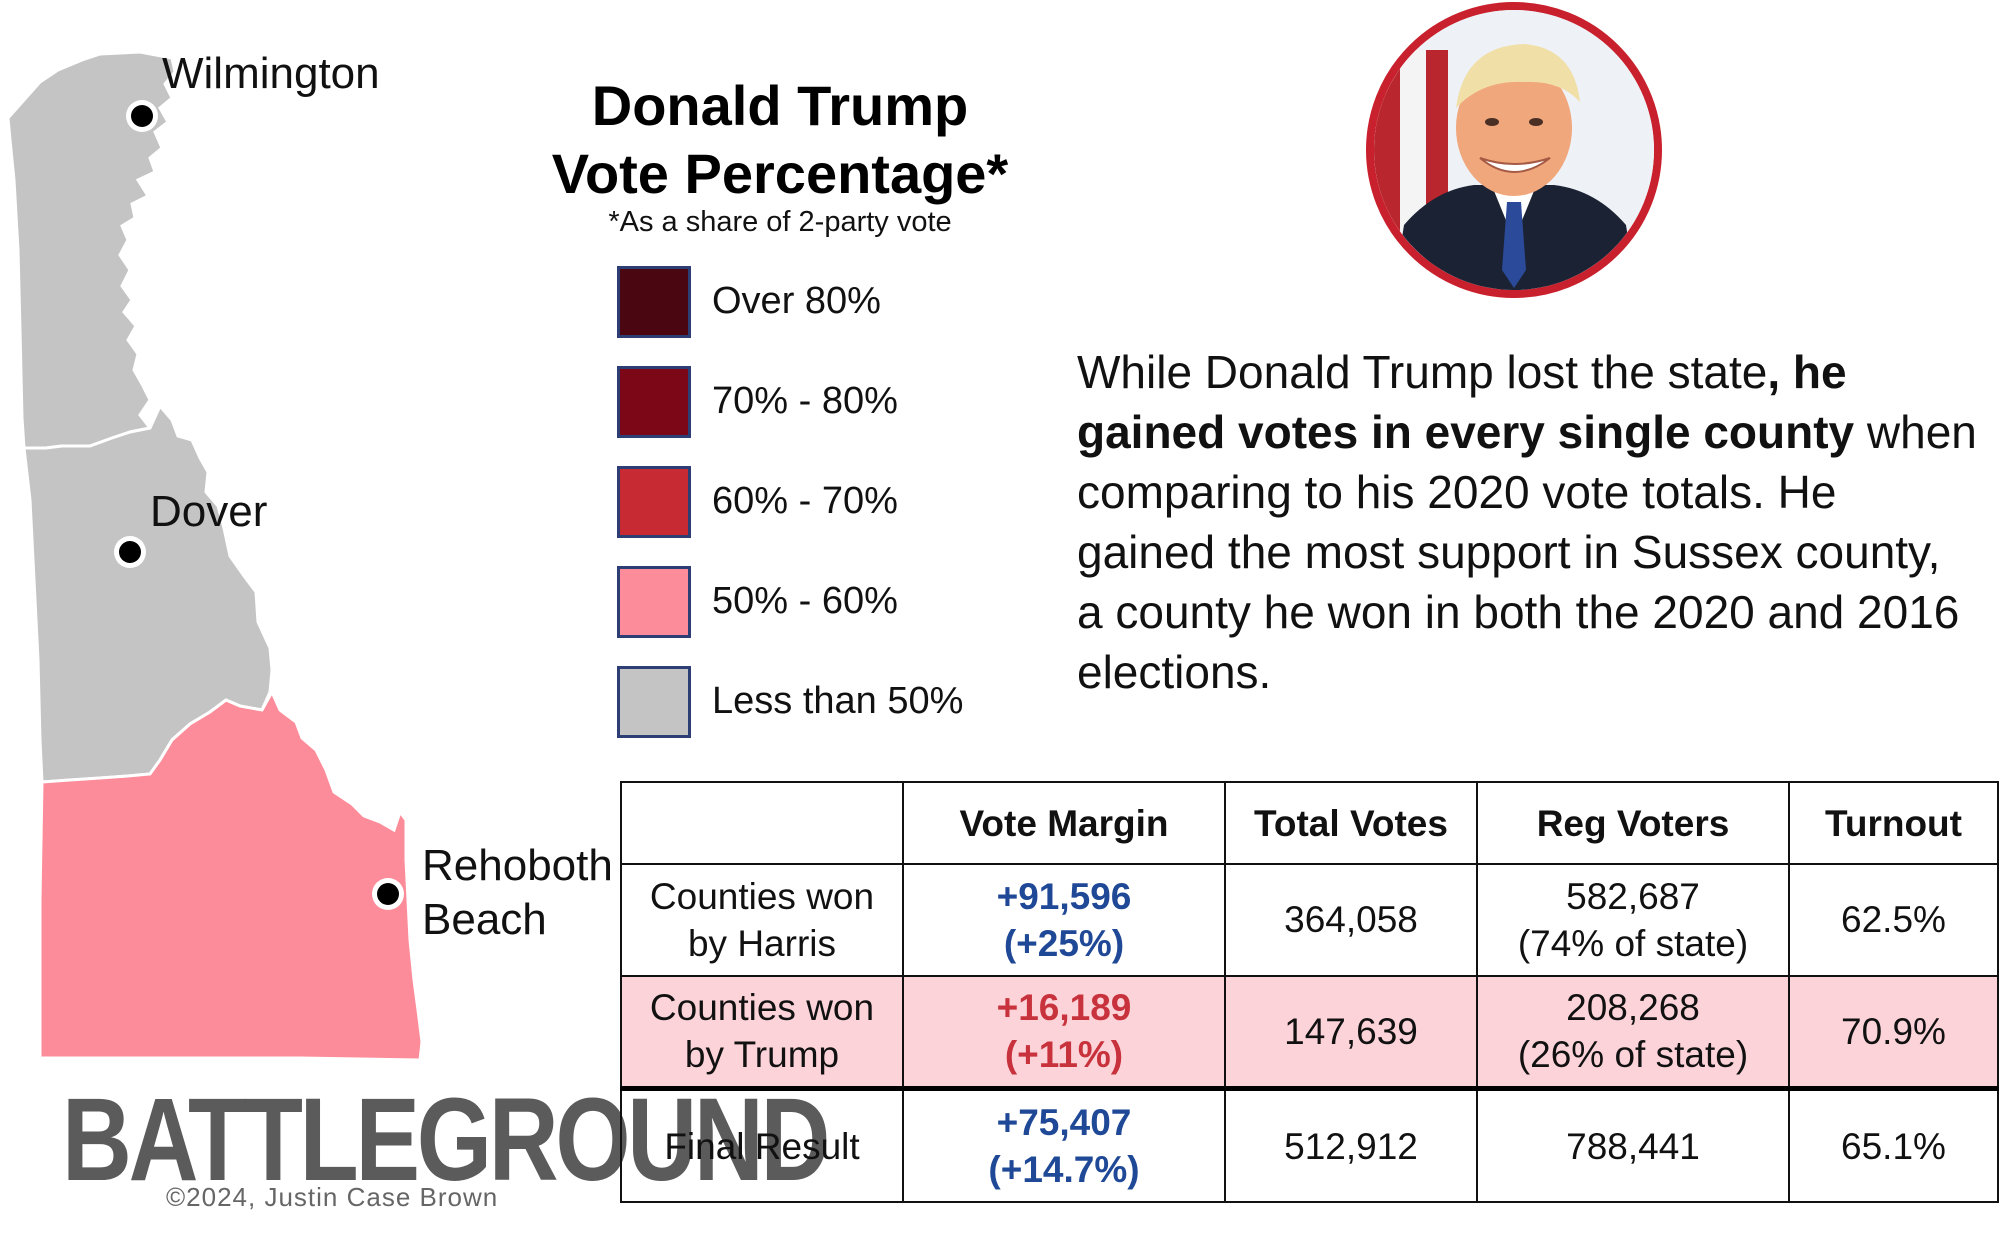 The width and height of the screenshot is (2000, 1240). I want to click on portrait-illustration, so click(1514, 150).